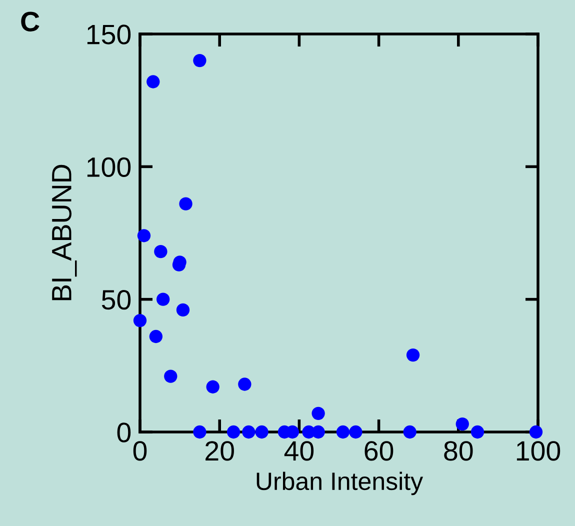 The height and width of the screenshot is (526, 575). Describe the element at coordinates (299, 451) in the screenshot. I see `x-tick-label: 40` at that location.